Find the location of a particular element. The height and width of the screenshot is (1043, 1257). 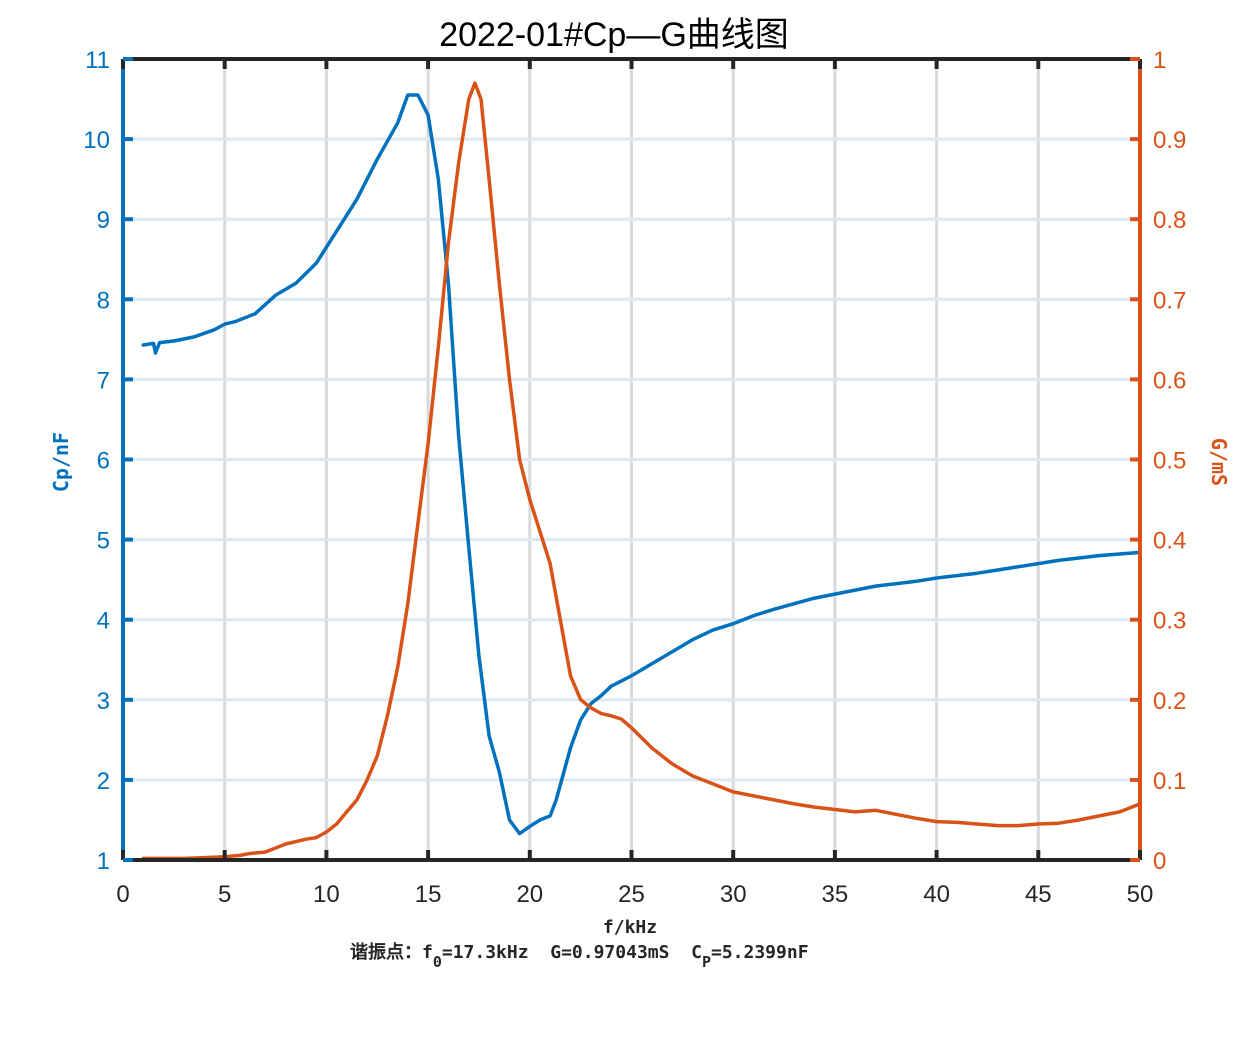

y-left-tick-label: 7 is located at coordinates (103, 380).